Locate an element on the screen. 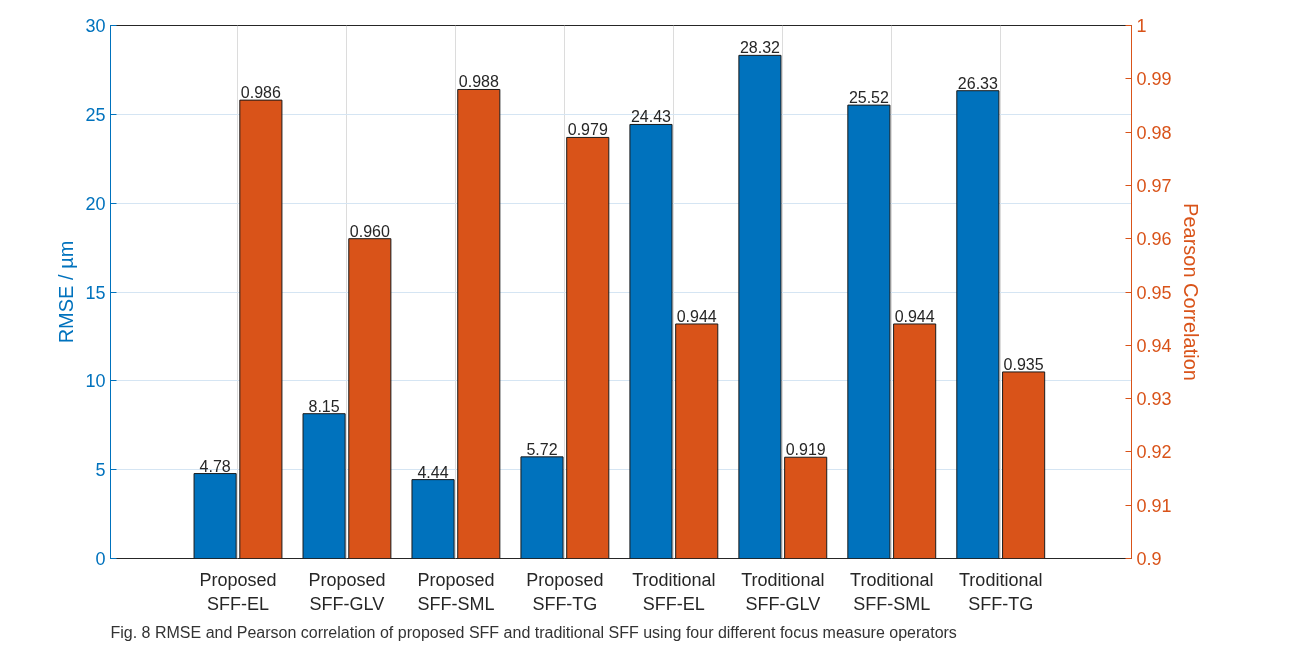 Image resolution: width=1291 pixels, height=655 pixels. x-tick-label: Troditional SFF-SML is located at coordinates (892, 591).